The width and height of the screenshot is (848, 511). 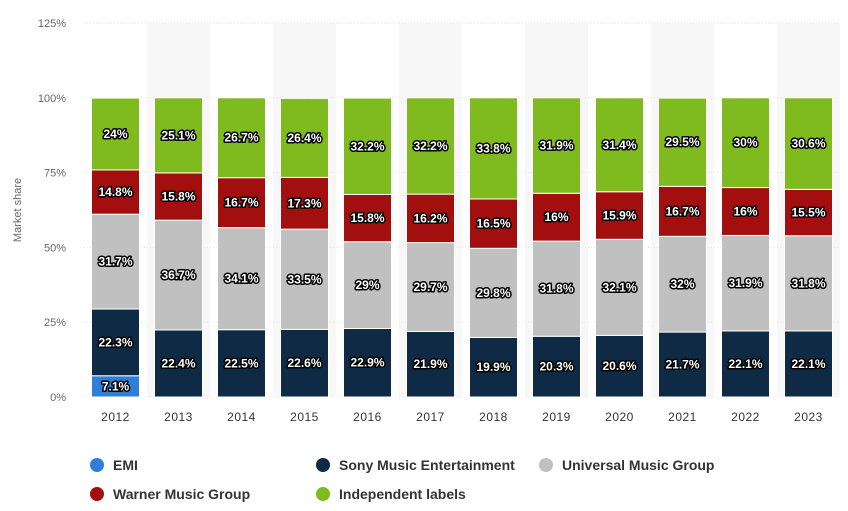 I want to click on x-tick-label: 2021, so click(x=682, y=417).